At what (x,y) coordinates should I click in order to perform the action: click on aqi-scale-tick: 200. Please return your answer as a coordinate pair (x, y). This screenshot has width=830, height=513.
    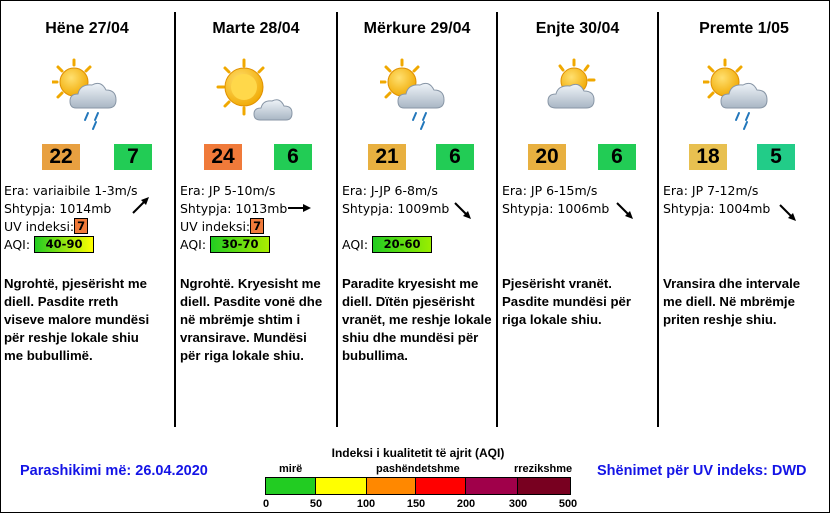
    Looking at the image, I should click on (466, 504).